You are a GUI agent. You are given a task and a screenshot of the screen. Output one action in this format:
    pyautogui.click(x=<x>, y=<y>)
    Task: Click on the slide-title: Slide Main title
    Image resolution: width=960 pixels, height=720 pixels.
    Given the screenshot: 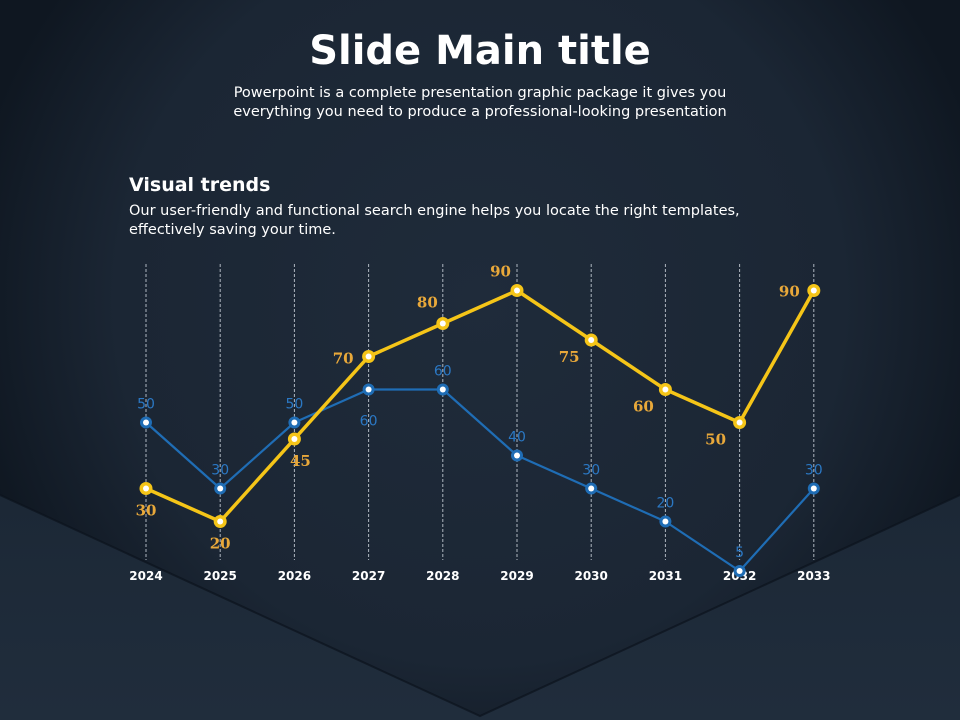 What is the action you would take?
    pyautogui.click(x=480, y=51)
    